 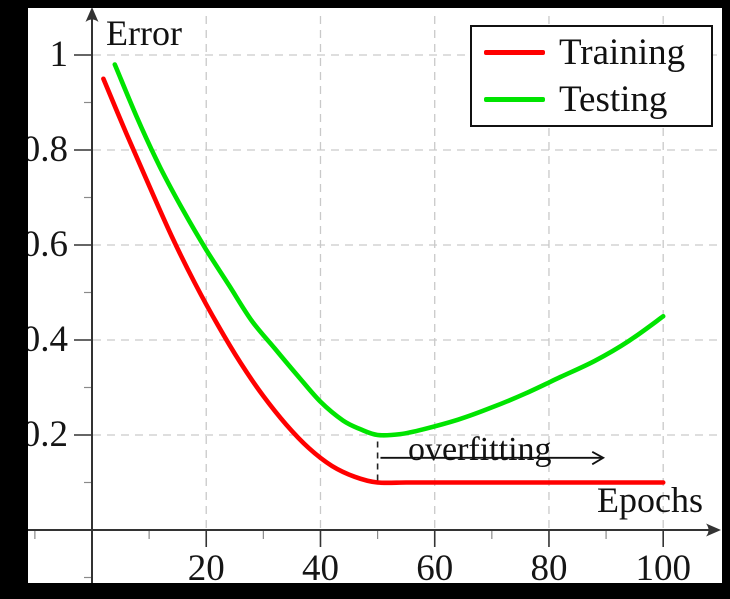 I want to click on y-axis-arrowhead, so click(x=92, y=15).